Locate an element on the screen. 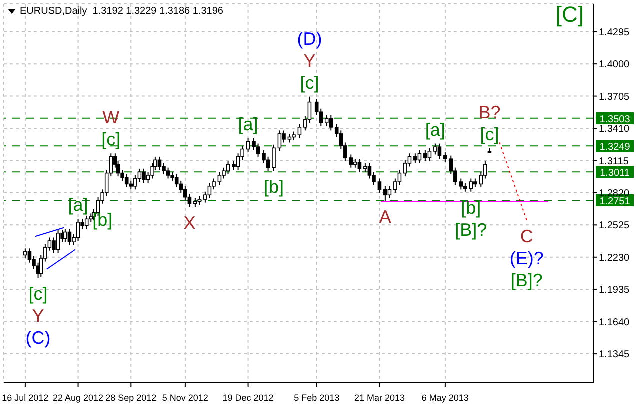  ref-line-label: 1.3249 is located at coordinates (615, 148).